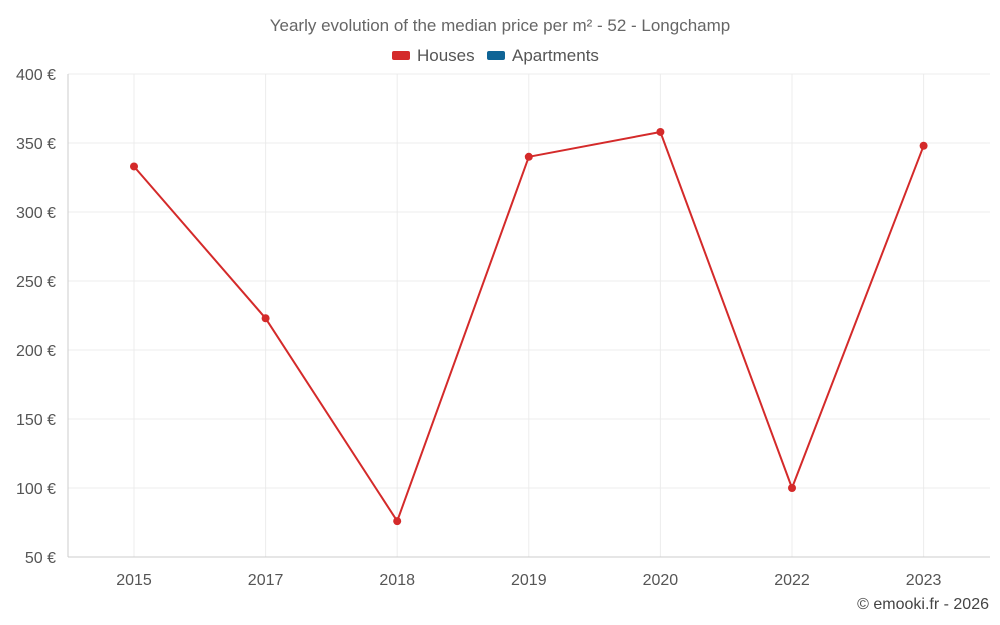 This screenshot has height=625, width=1000. Describe the element at coordinates (40, 558) in the screenshot. I see `y-tick-label: 50 €` at that location.